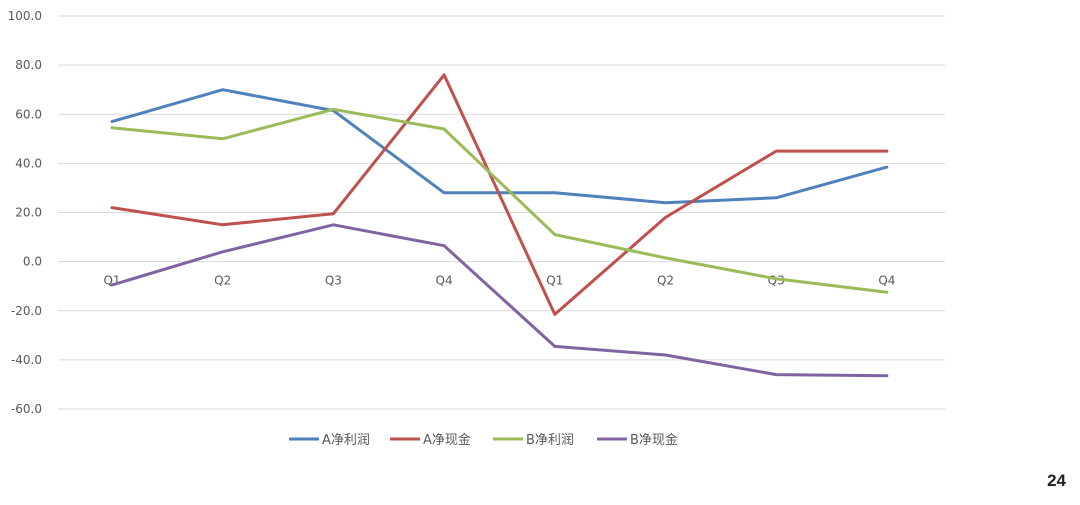 The width and height of the screenshot is (1080, 505). I want to click on page-number: 24, so click(1056, 480).